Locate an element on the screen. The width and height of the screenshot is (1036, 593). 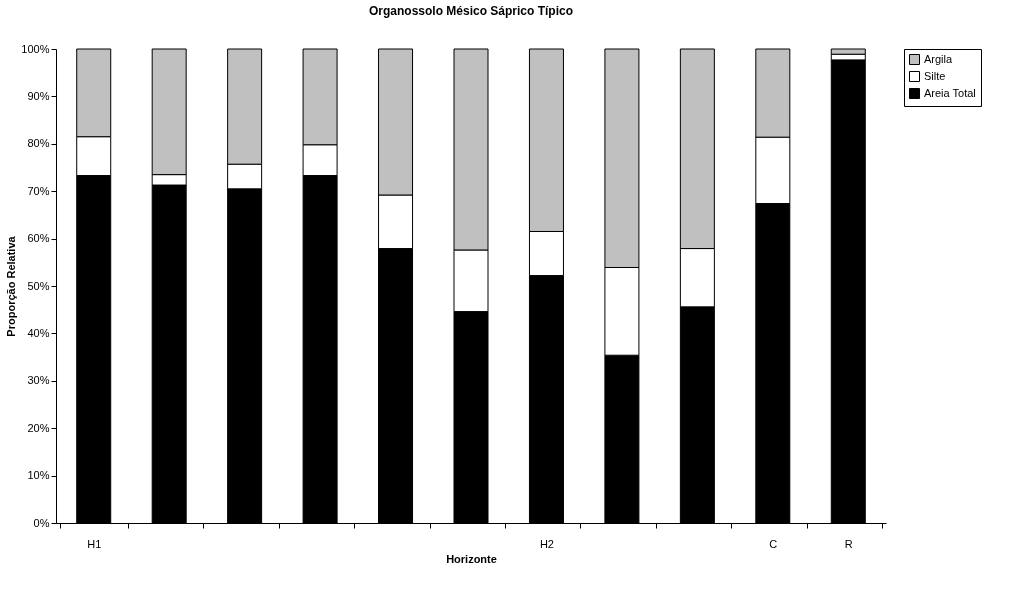
y-tick-label: 60% is located at coordinates (38, 238).